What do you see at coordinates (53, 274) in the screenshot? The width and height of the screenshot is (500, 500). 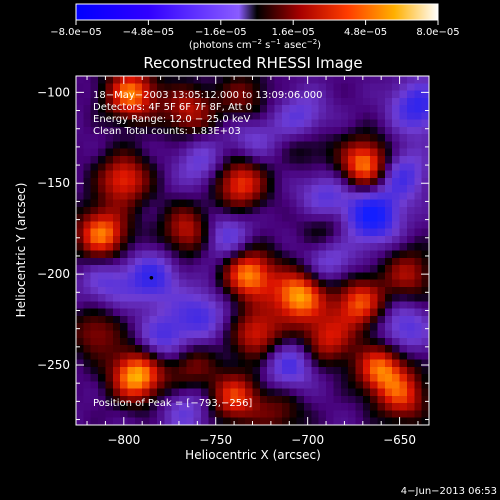 I see `y-tick-label: −200` at bounding box center [53, 274].